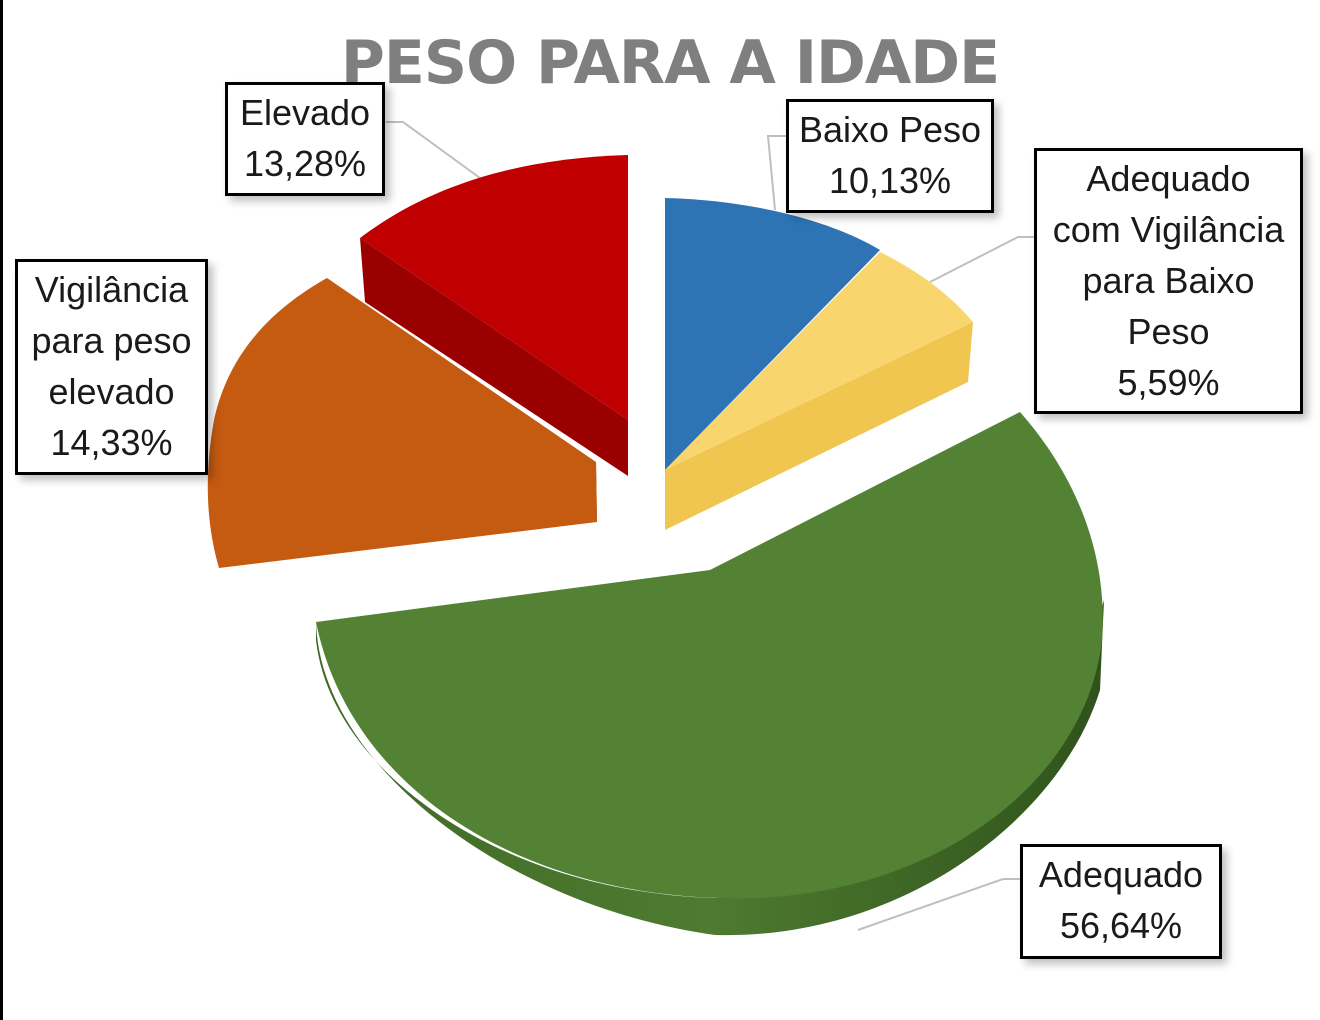 Image resolution: width=1320 pixels, height=1020 pixels. Describe the element at coordinates (111, 340) in the screenshot. I see `data-label-name-line: para peso` at that location.